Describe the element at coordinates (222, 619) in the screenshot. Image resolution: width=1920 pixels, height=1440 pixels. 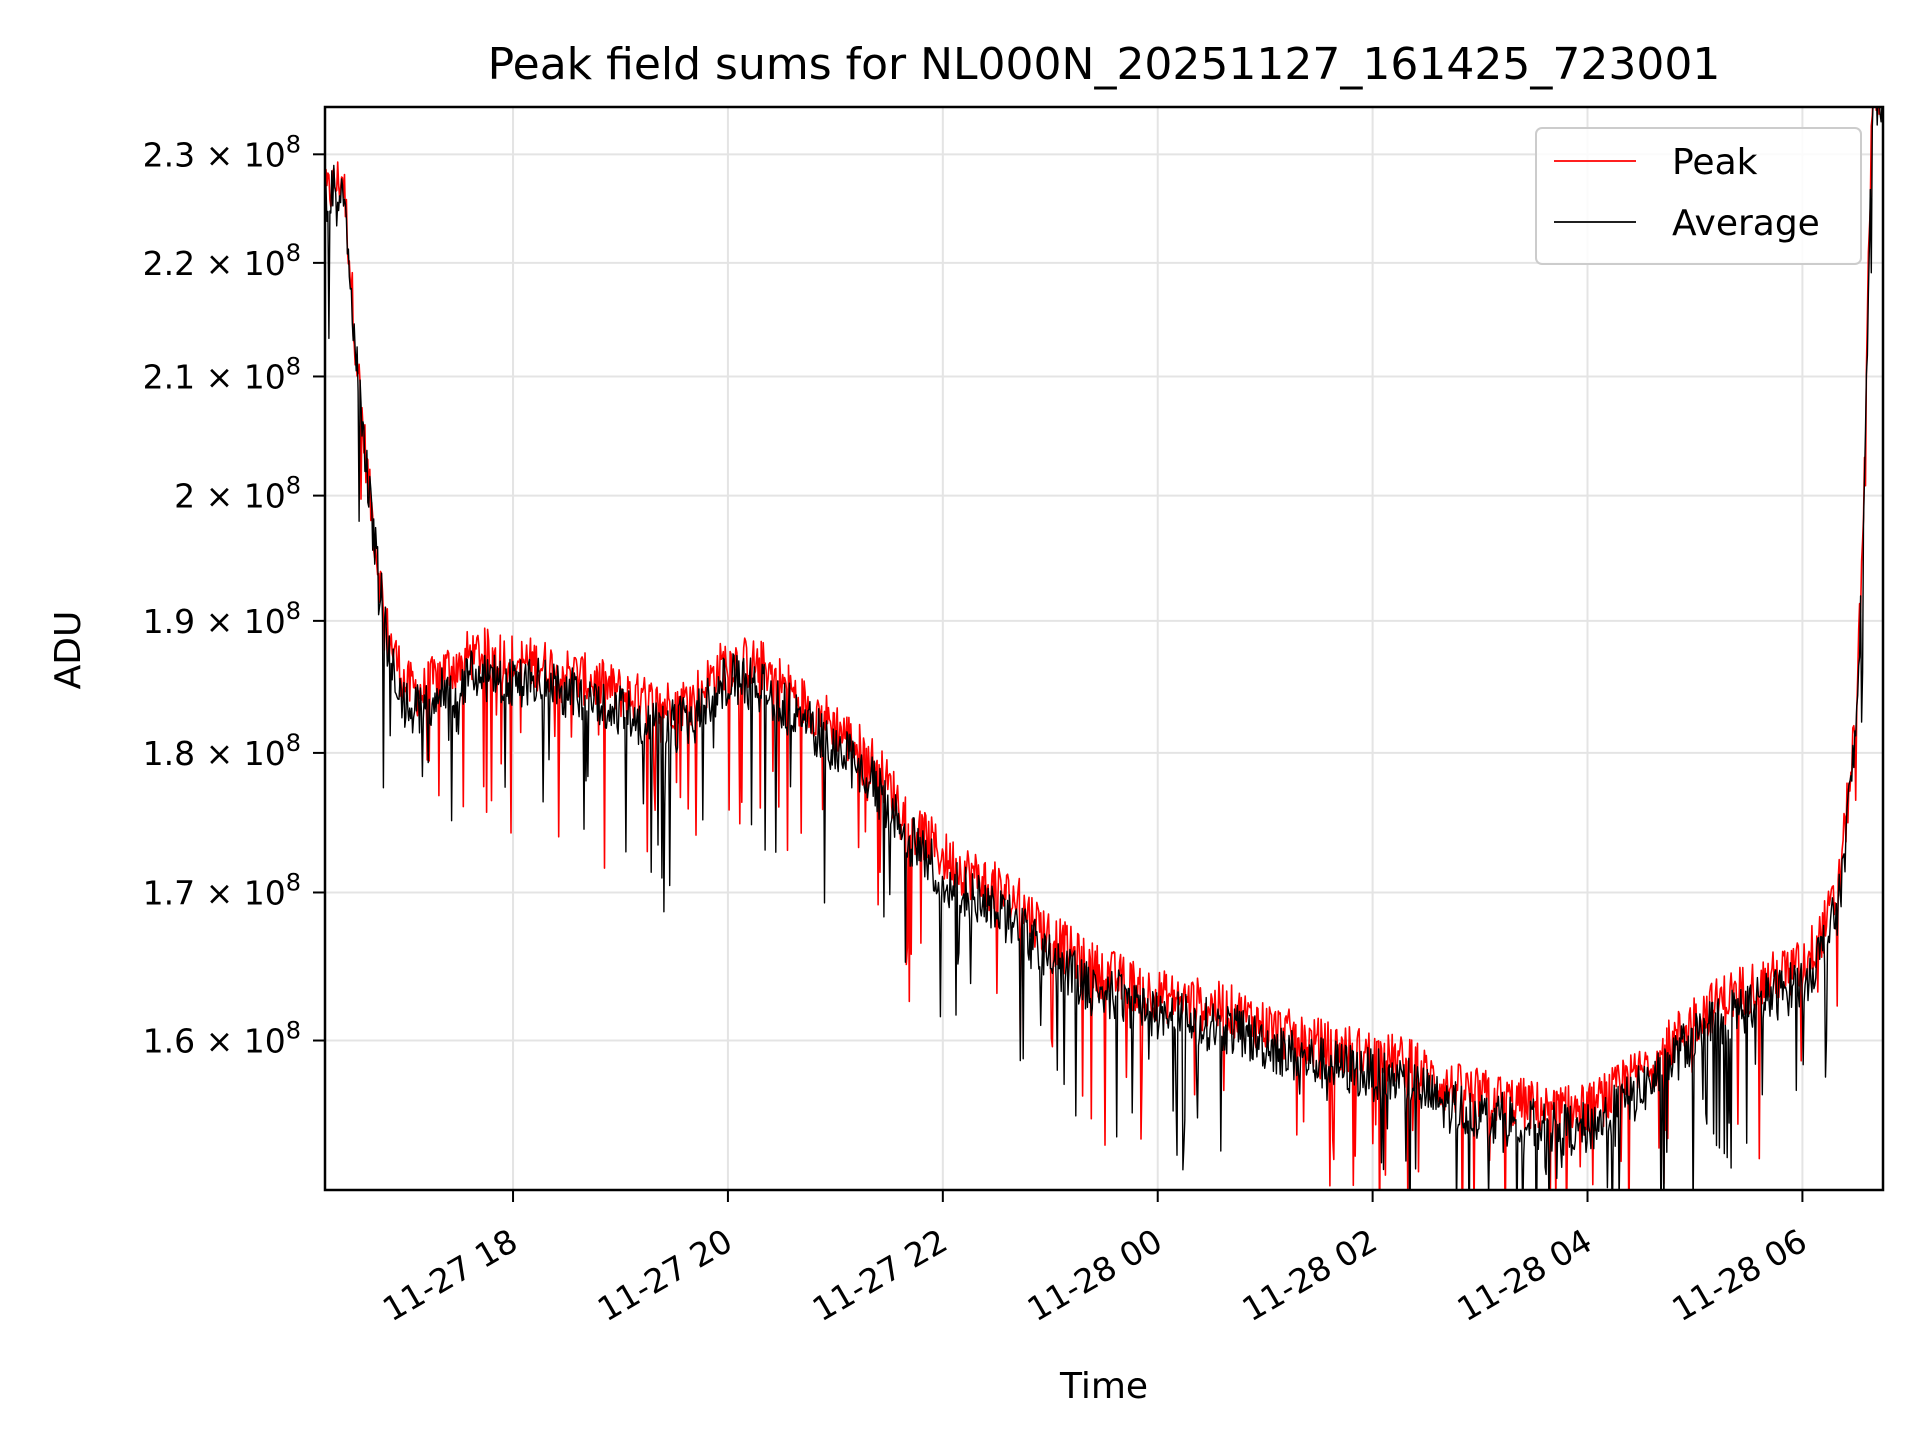
I see `y-tick-label: 1.9 × 108` at that location.